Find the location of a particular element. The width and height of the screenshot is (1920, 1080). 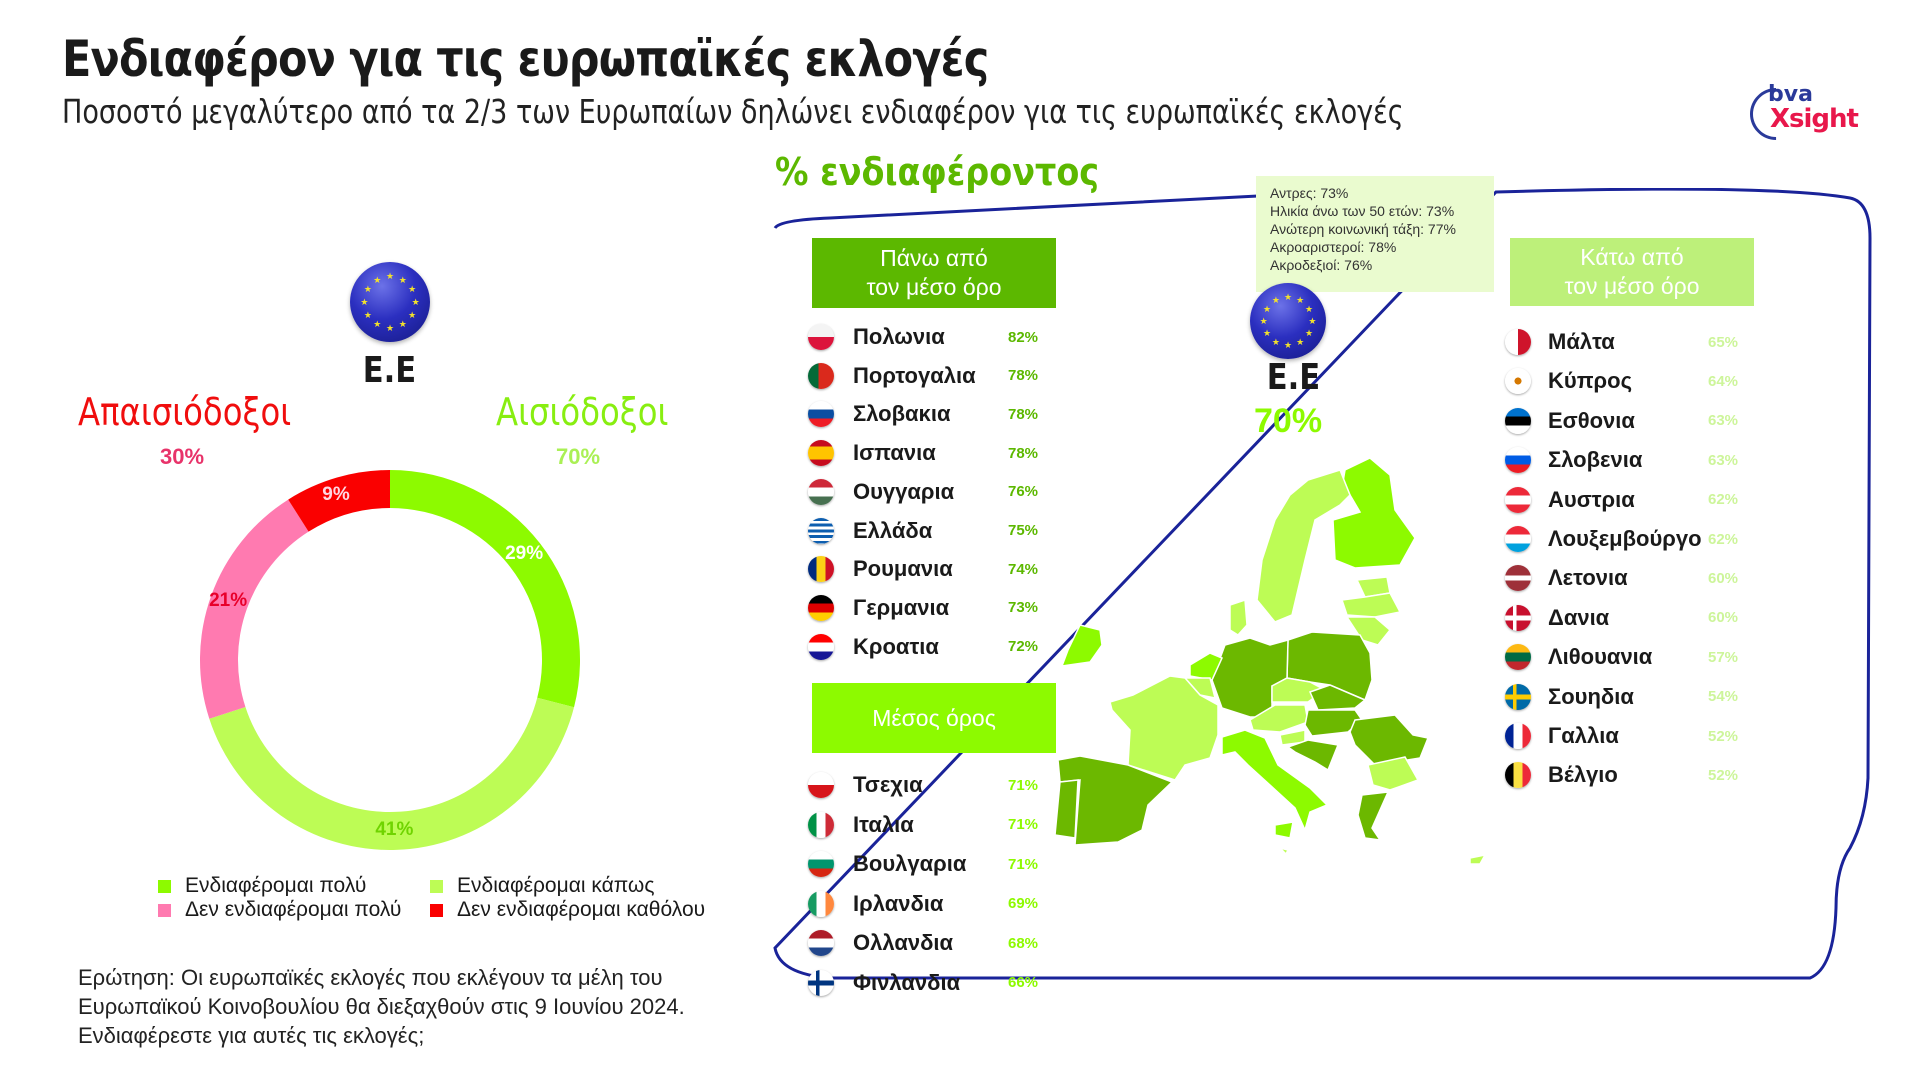

map-ireland is located at coordinates (1081, 645).